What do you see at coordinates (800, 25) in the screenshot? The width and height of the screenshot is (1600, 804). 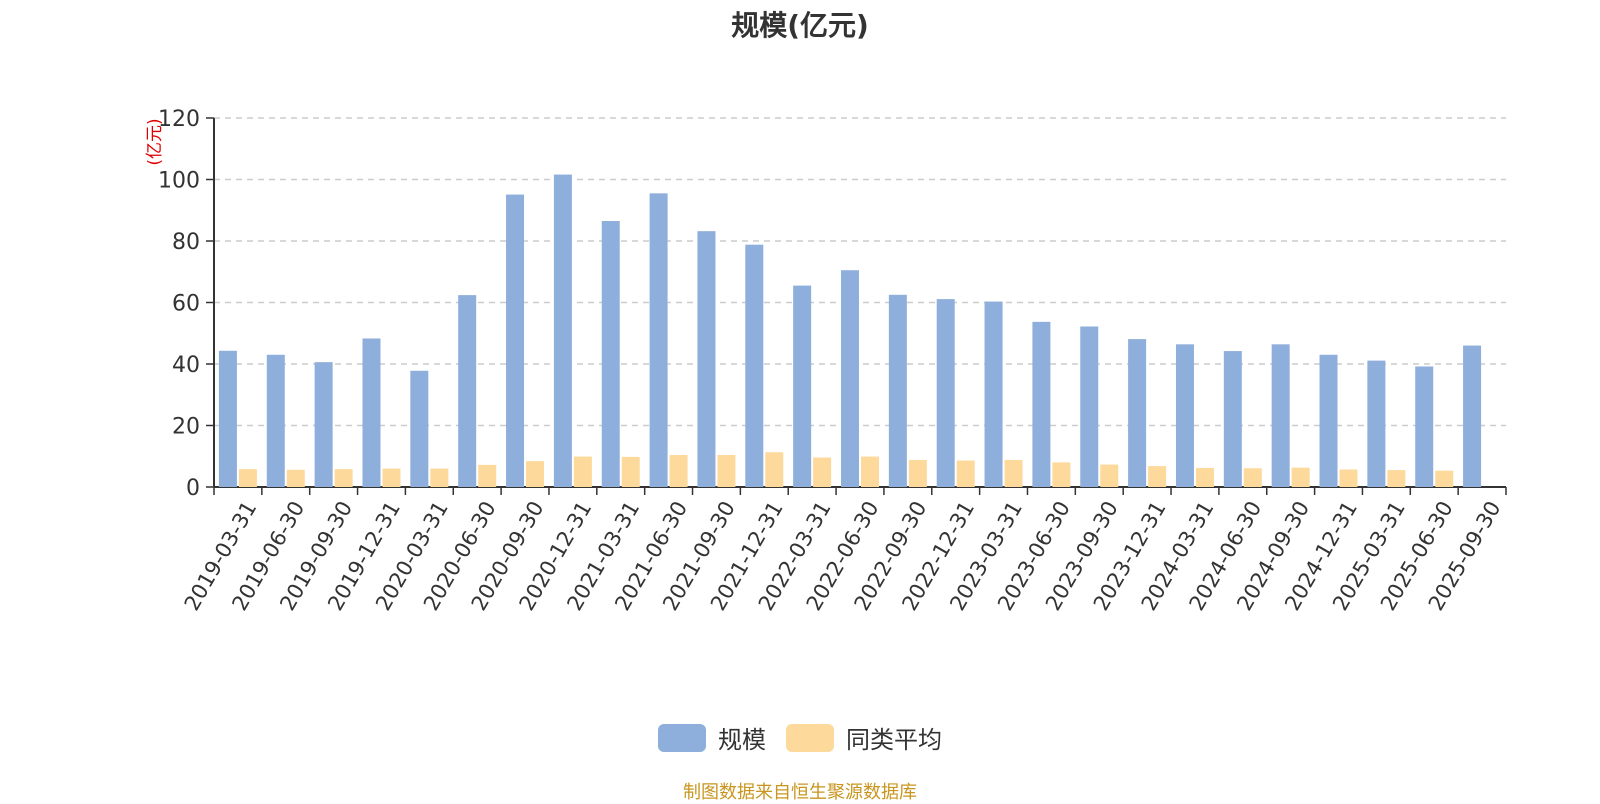 I see `chart-title: 规模(亿元)` at bounding box center [800, 25].